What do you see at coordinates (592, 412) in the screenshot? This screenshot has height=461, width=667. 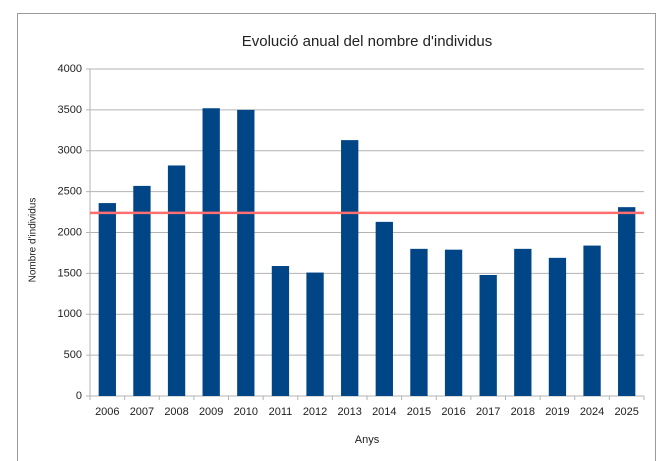 I see `x-tick-label: 2024` at bounding box center [592, 412].